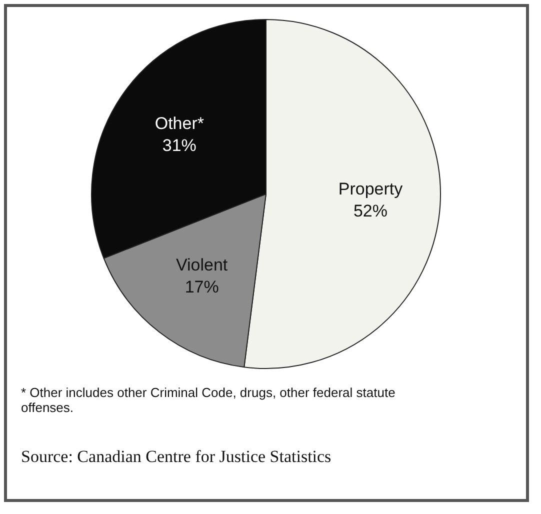 This screenshot has height=514, width=541. I want to click on data-label: 17%, so click(201, 286).